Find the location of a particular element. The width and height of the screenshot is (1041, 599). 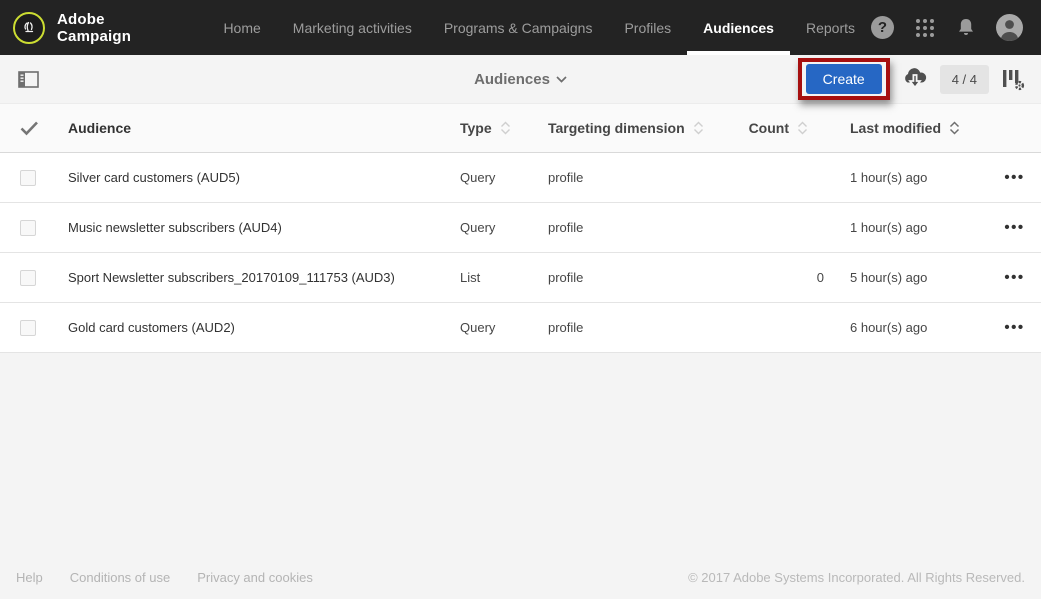

apps-grid-icon is located at coordinates (925, 28).